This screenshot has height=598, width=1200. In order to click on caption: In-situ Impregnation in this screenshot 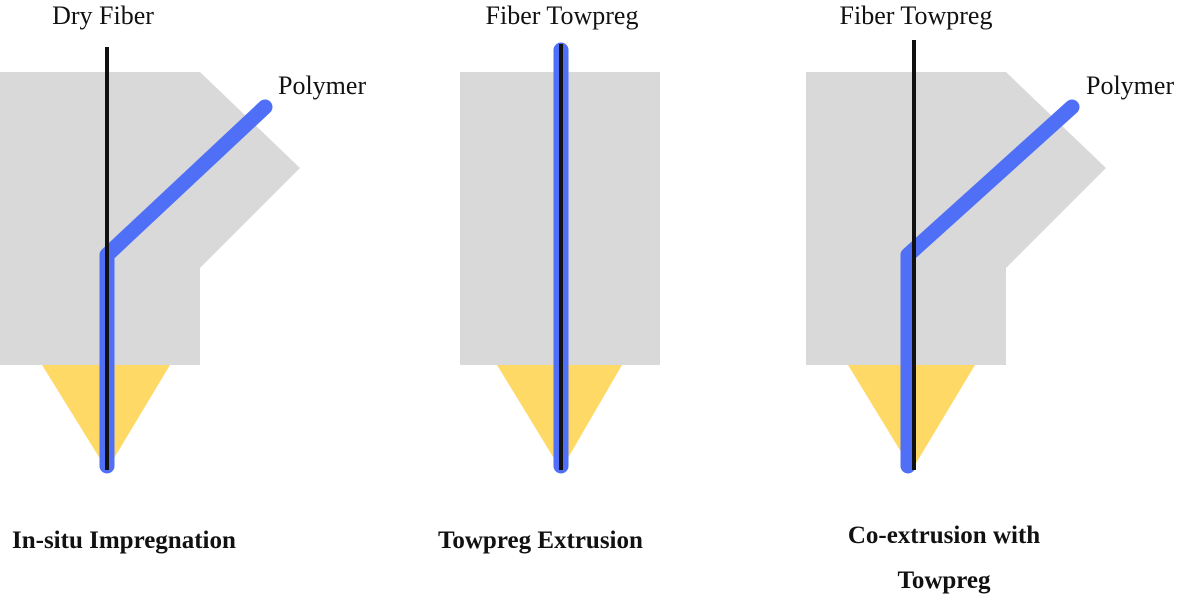, I will do `click(124, 540)`.